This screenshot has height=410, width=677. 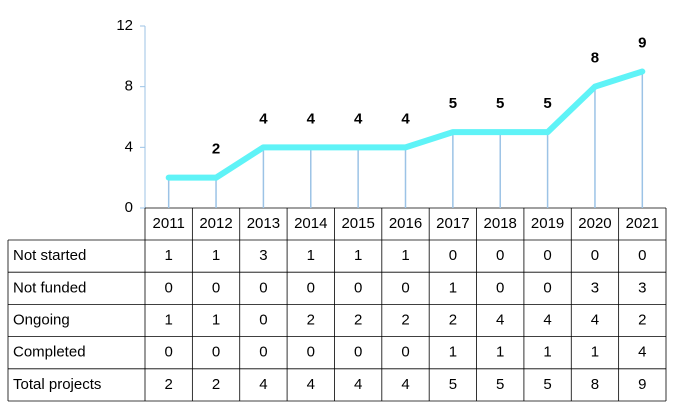 I want to click on y-tick-label: 4, so click(x=129, y=146).